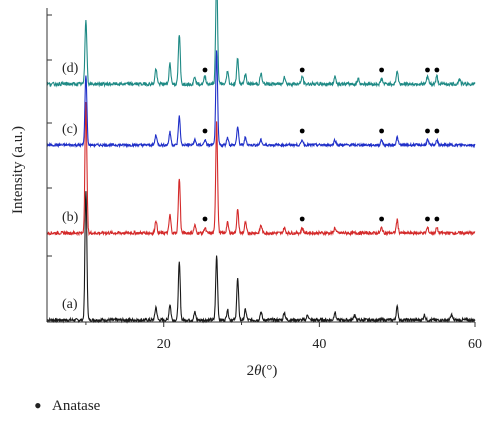 The width and height of the screenshot is (500, 433). Describe the element at coordinates (475, 344) in the screenshot. I see `x-tick-label: 60` at that location.